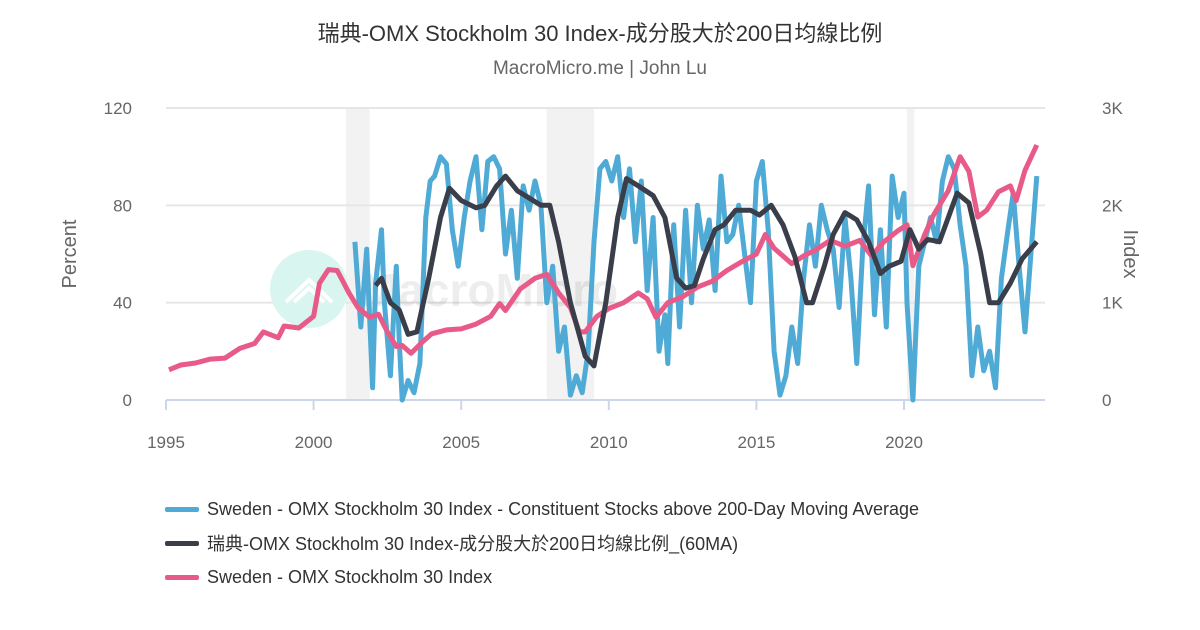 This screenshot has height=630, width=1200. What do you see at coordinates (70, 253) in the screenshot?
I see `y-left-axis-label: Percent` at bounding box center [70, 253].